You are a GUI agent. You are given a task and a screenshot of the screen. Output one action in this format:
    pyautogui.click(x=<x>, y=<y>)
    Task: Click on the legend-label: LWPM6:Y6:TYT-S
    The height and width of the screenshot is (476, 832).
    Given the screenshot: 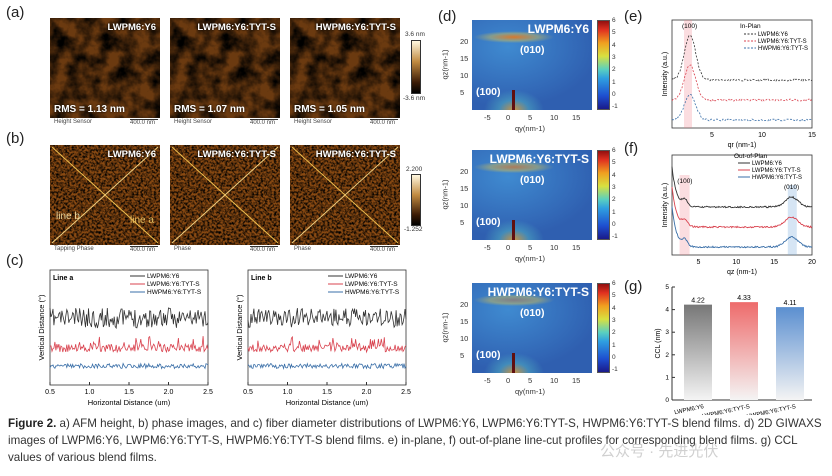 What is the action you would take?
    pyautogui.click(x=776, y=171)
    